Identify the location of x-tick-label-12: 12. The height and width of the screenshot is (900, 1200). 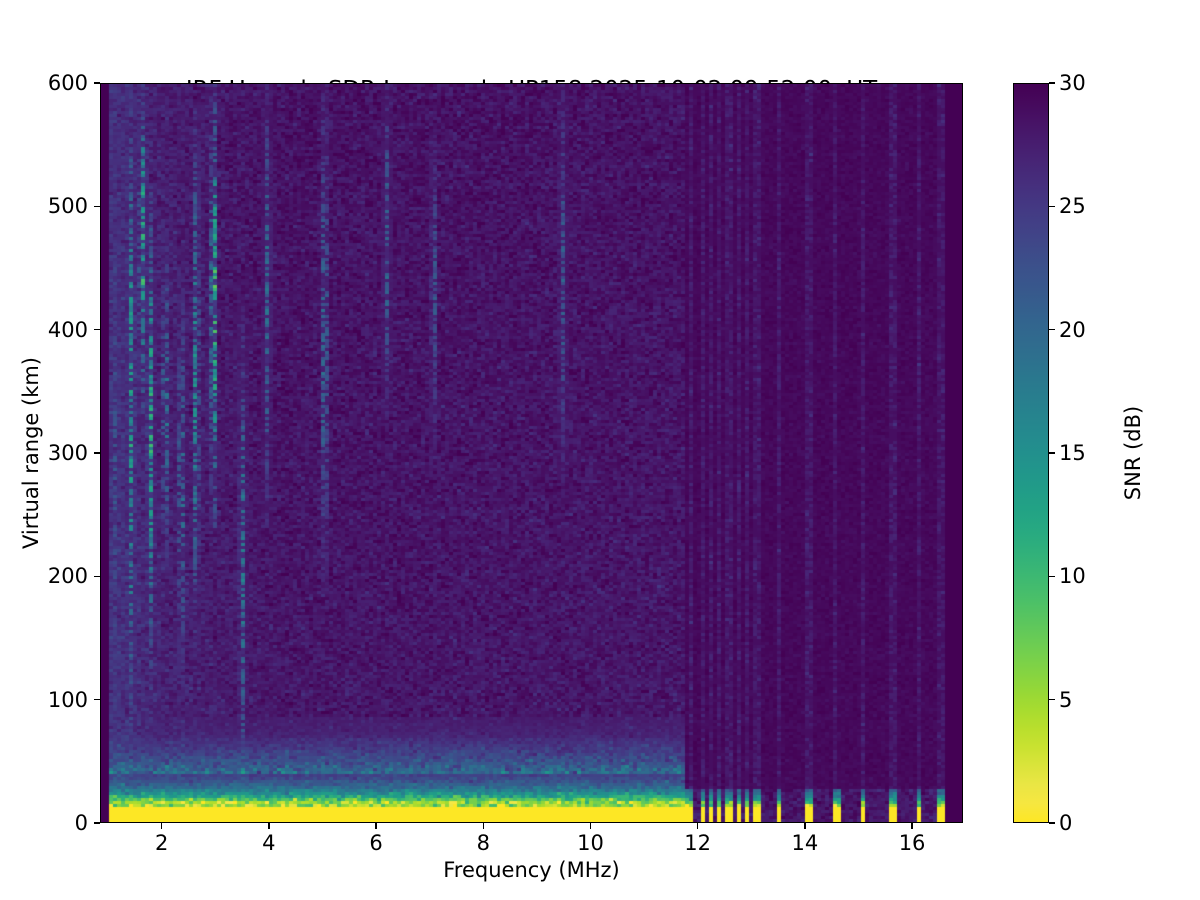
(698, 843).